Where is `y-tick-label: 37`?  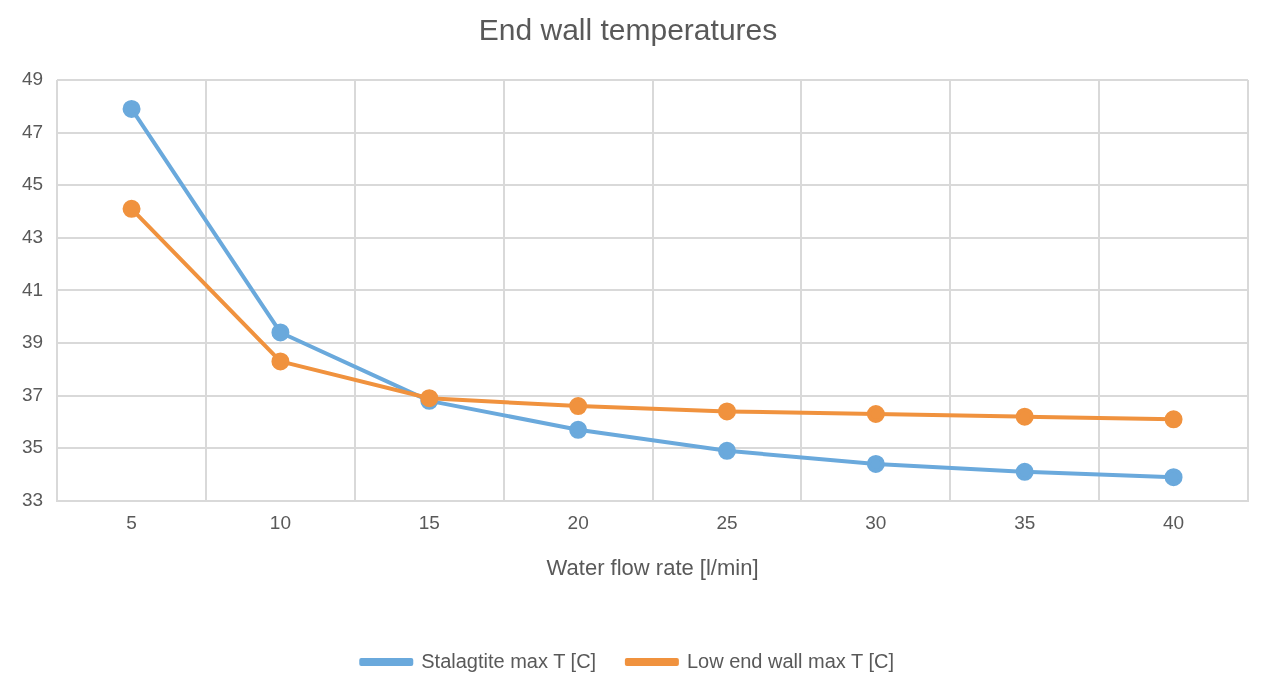 y-tick-label: 37 is located at coordinates (32, 394).